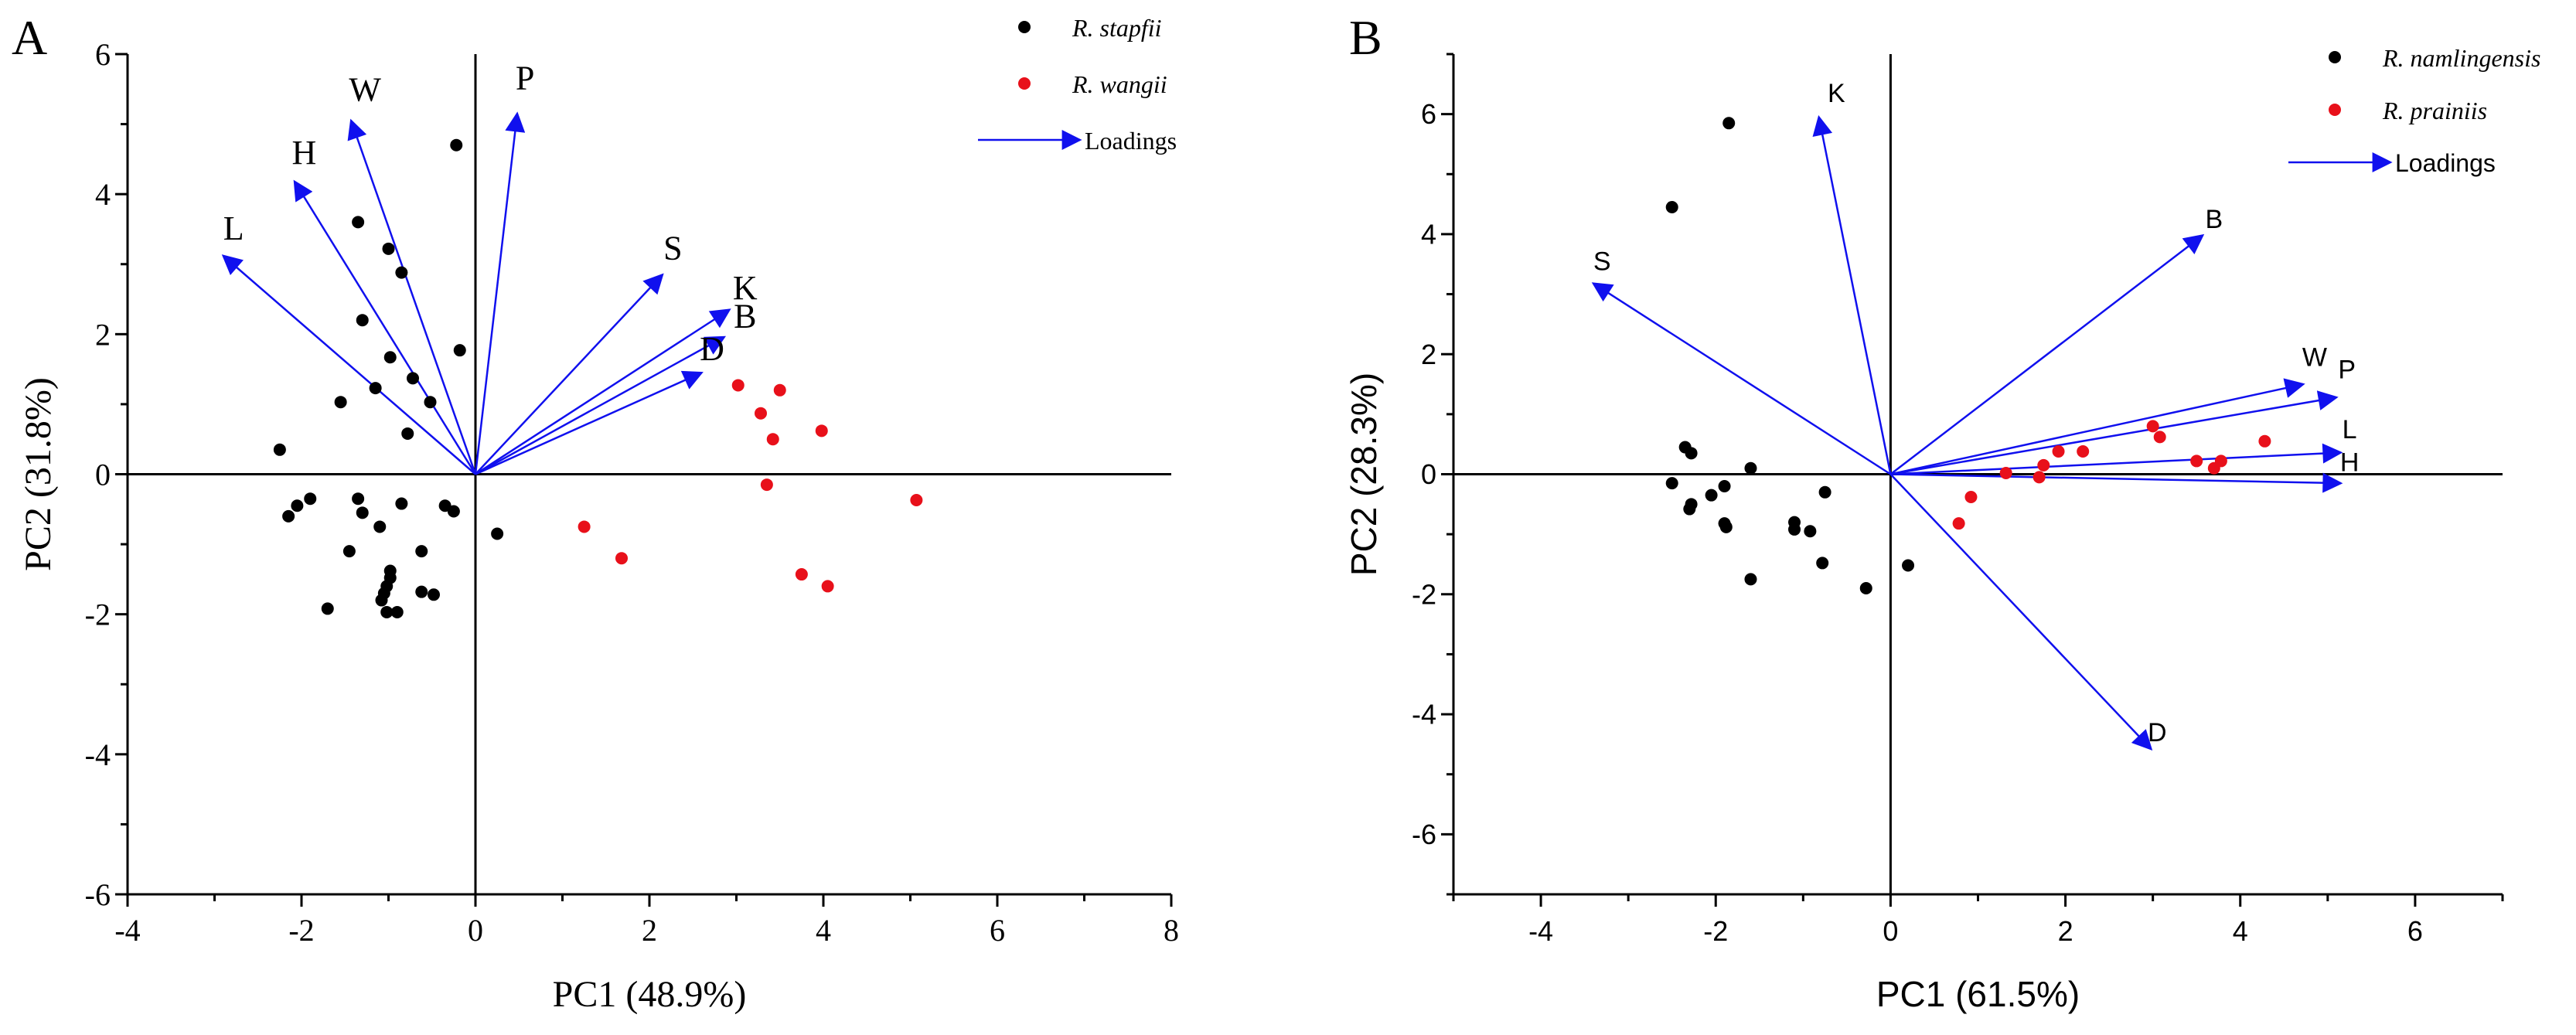  What do you see at coordinates (1119, 84) in the screenshot?
I see `legend-label: R. wangii` at bounding box center [1119, 84].